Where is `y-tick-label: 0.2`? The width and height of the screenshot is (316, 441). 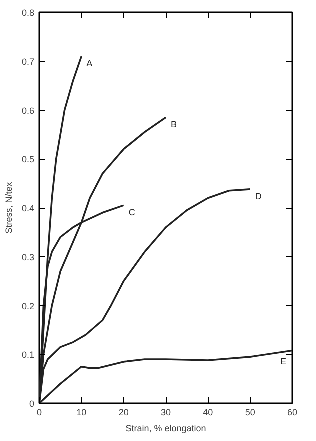
y-tick-label: 0.2 is located at coordinates (28, 306).